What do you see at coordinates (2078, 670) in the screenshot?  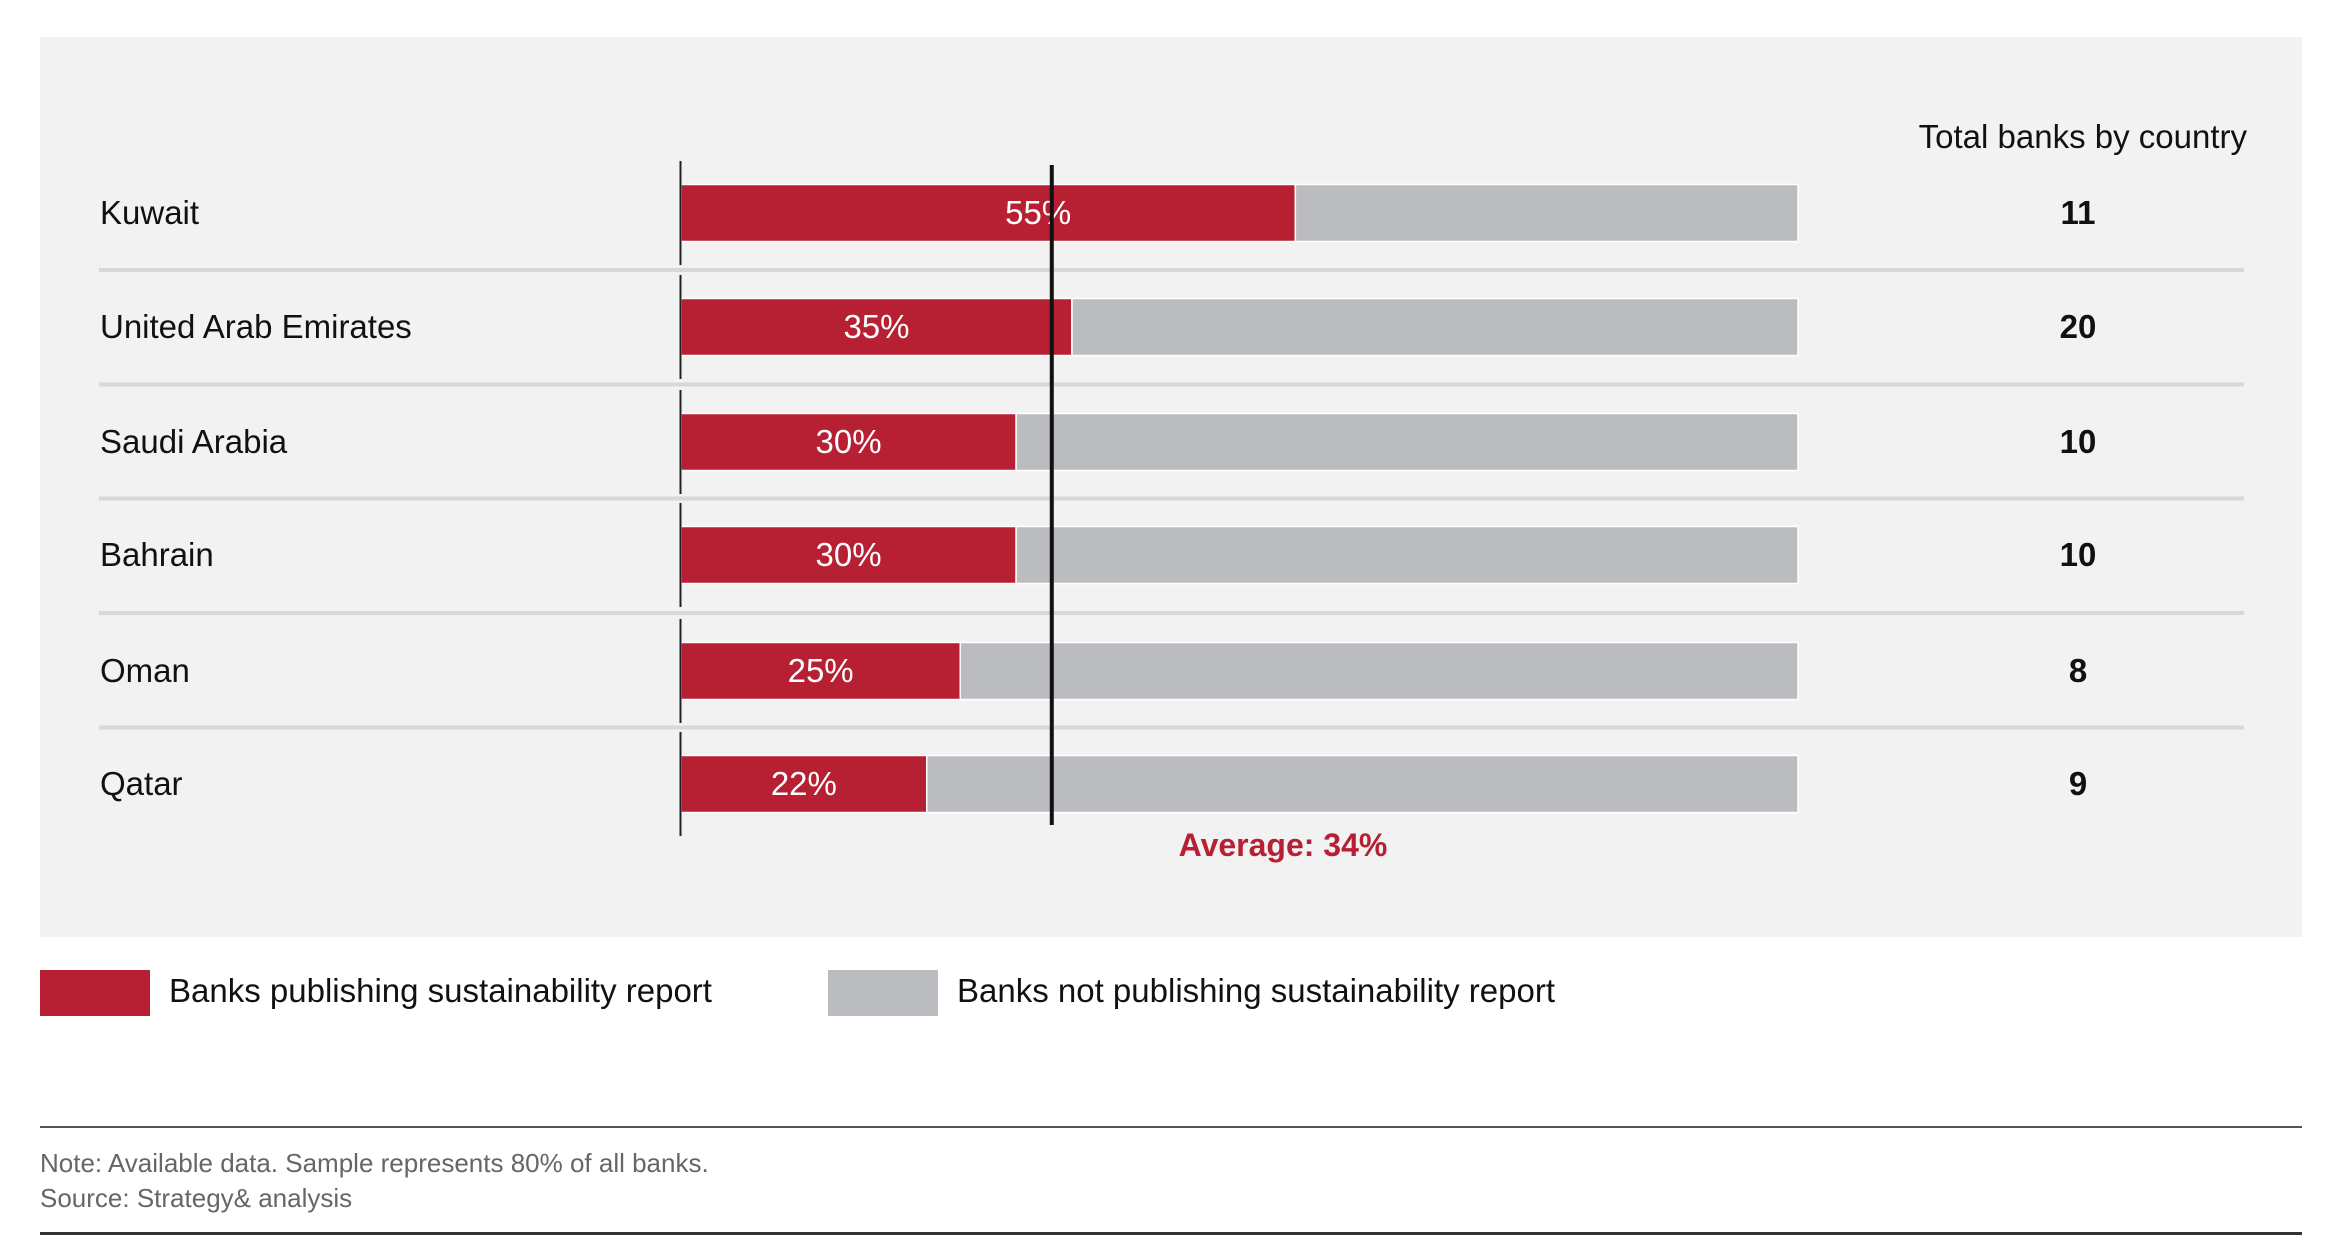 I see `bank-count: 8` at bounding box center [2078, 670].